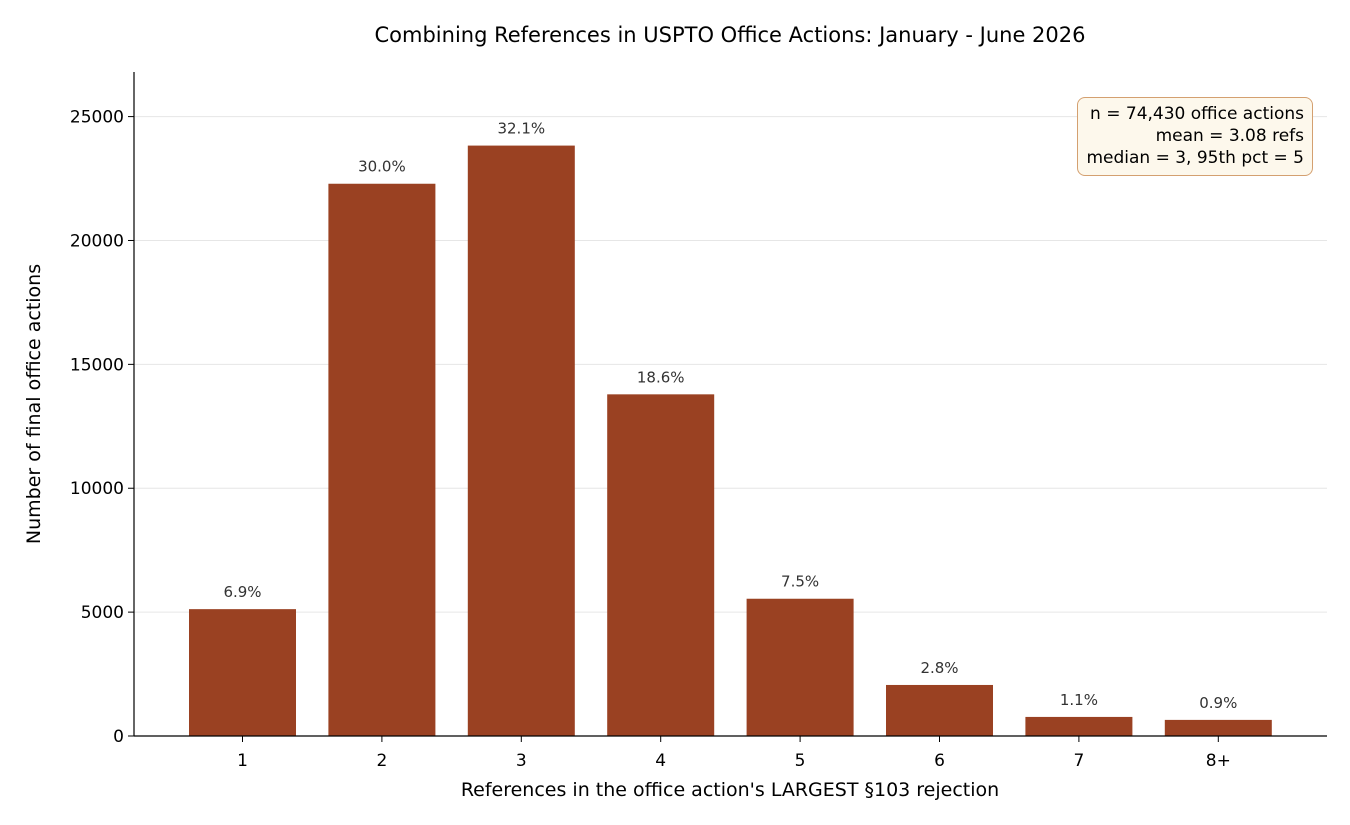 This screenshot has width=1350, height=825. What do you see at coordinates (102, 427) in the screenshot?
I see `y-ticks-group: 0 5000 10000 15000 20000 25000` at bounding box center [102, 427].